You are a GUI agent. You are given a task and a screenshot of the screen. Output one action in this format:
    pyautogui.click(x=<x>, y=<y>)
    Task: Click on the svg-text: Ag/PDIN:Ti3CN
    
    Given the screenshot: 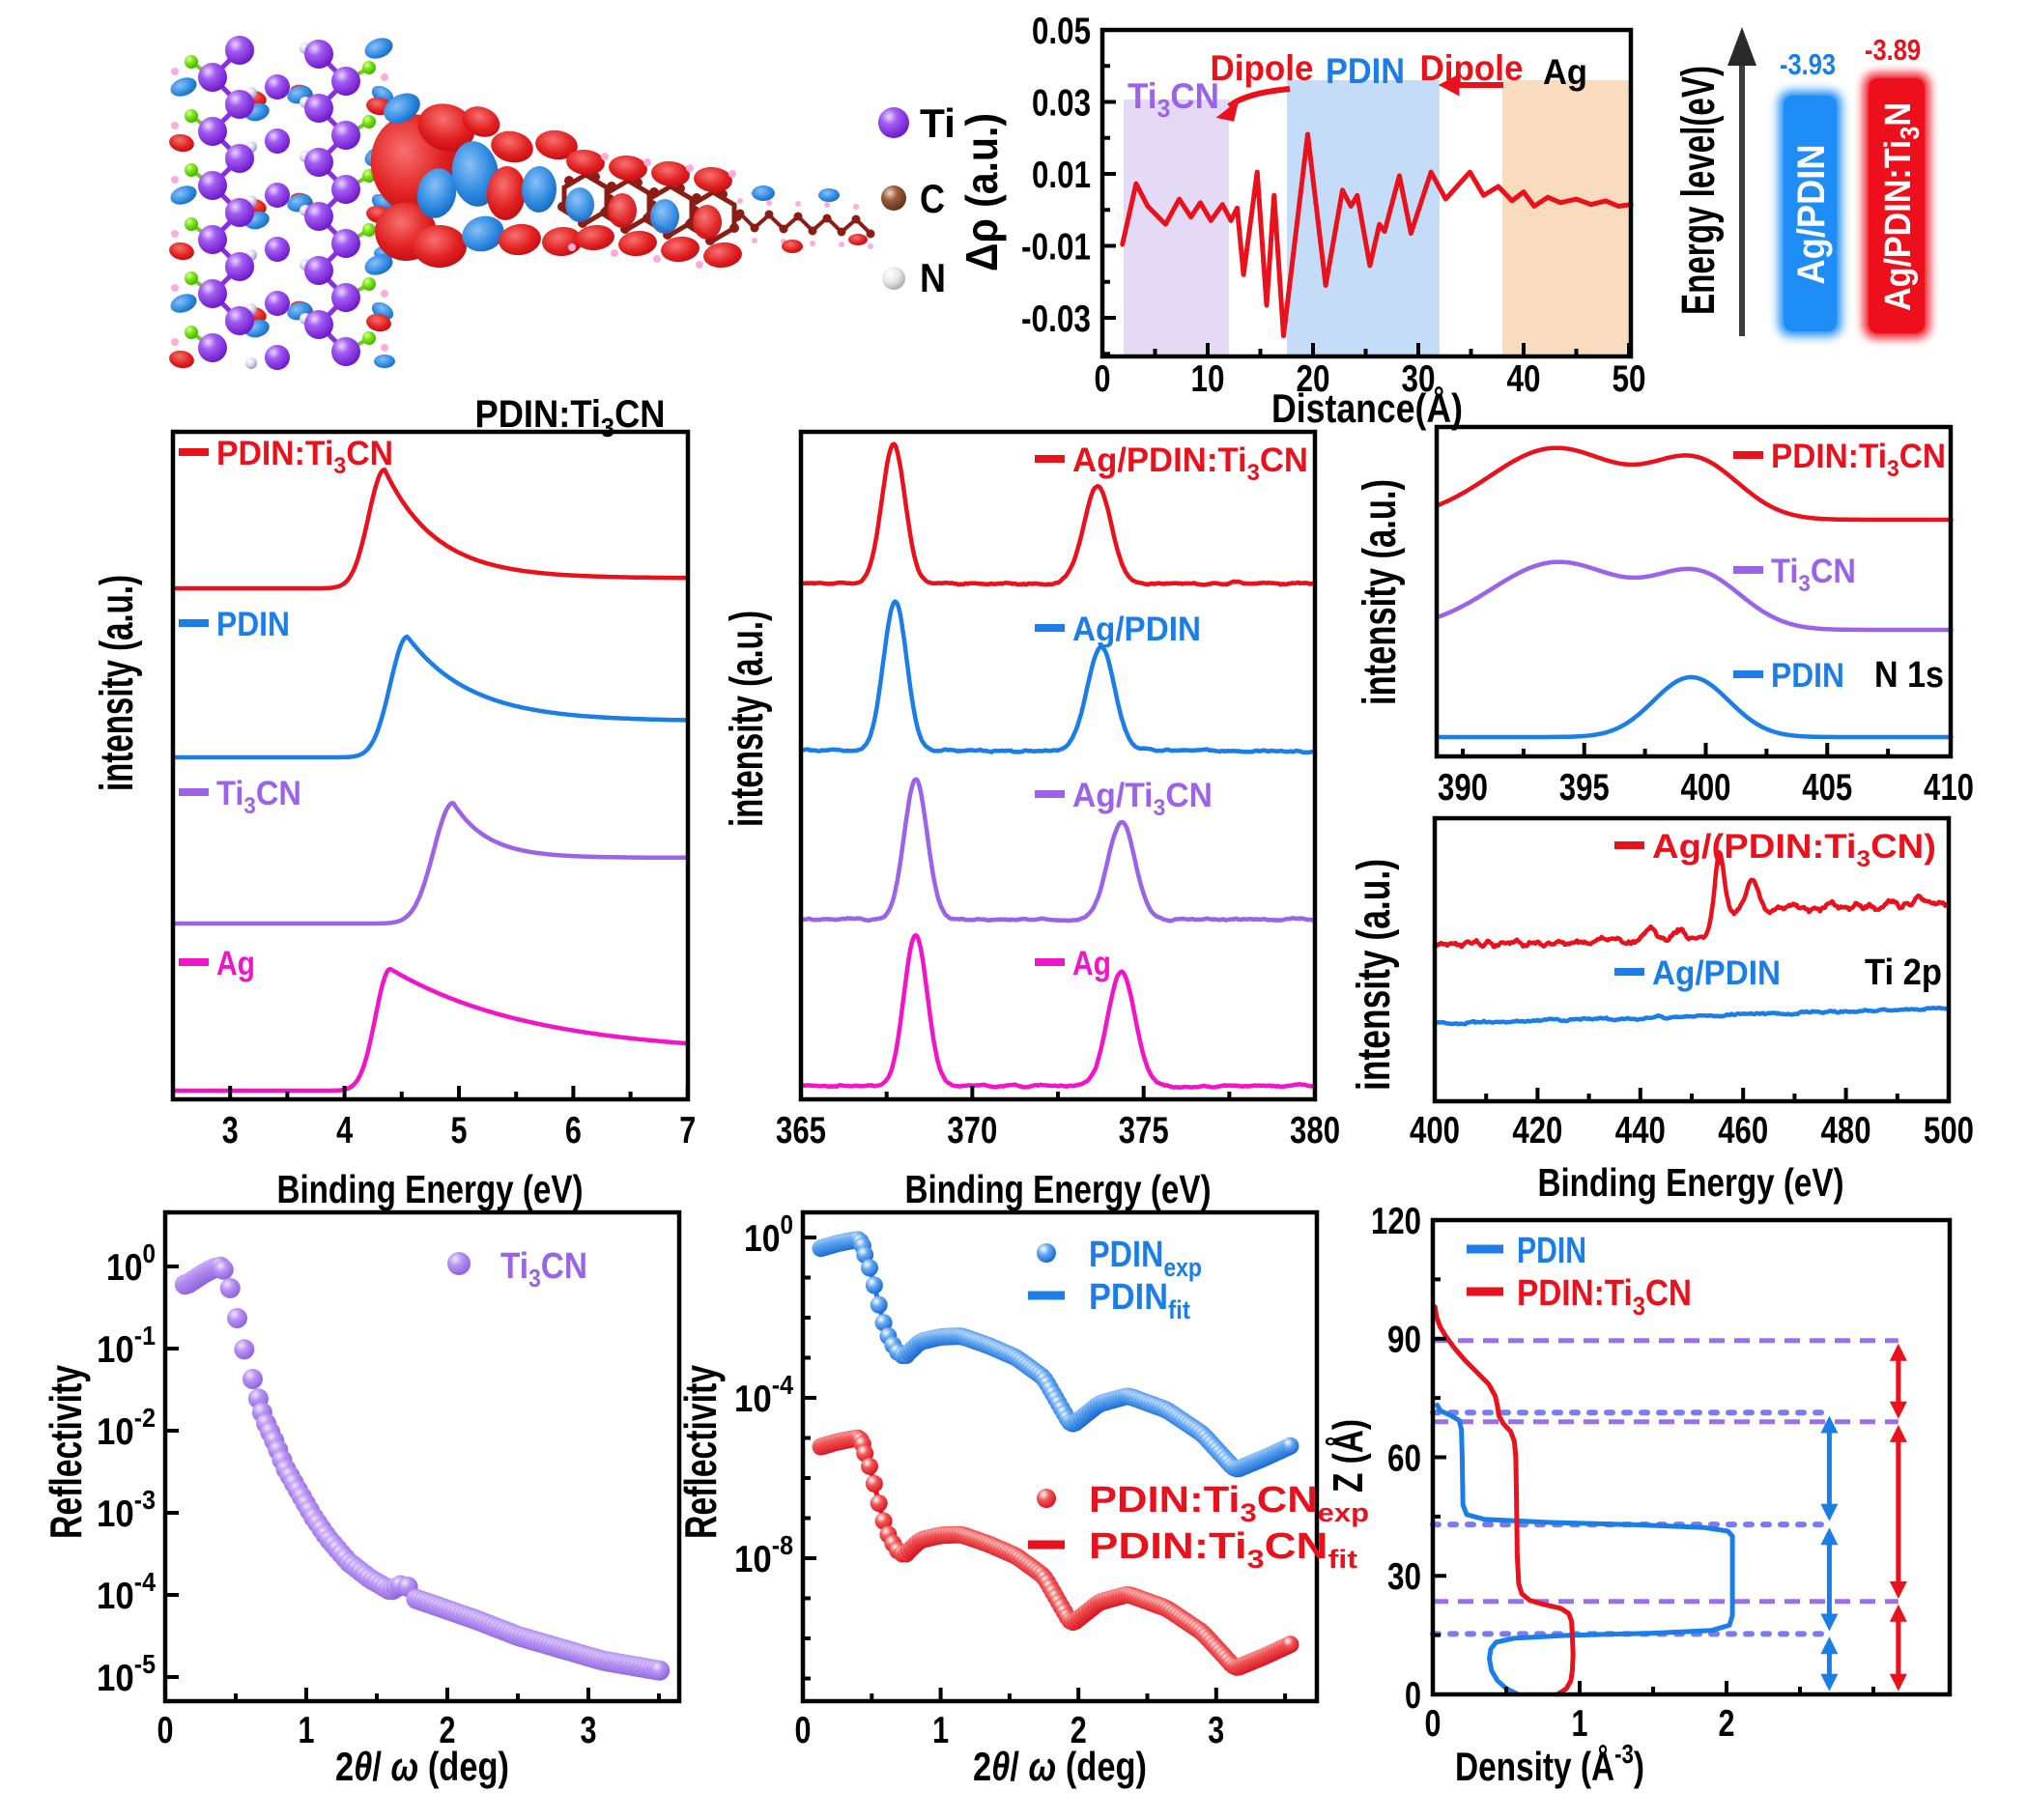 What is the action you would take?
    pyautogui.click(x=1190, y=464)
    